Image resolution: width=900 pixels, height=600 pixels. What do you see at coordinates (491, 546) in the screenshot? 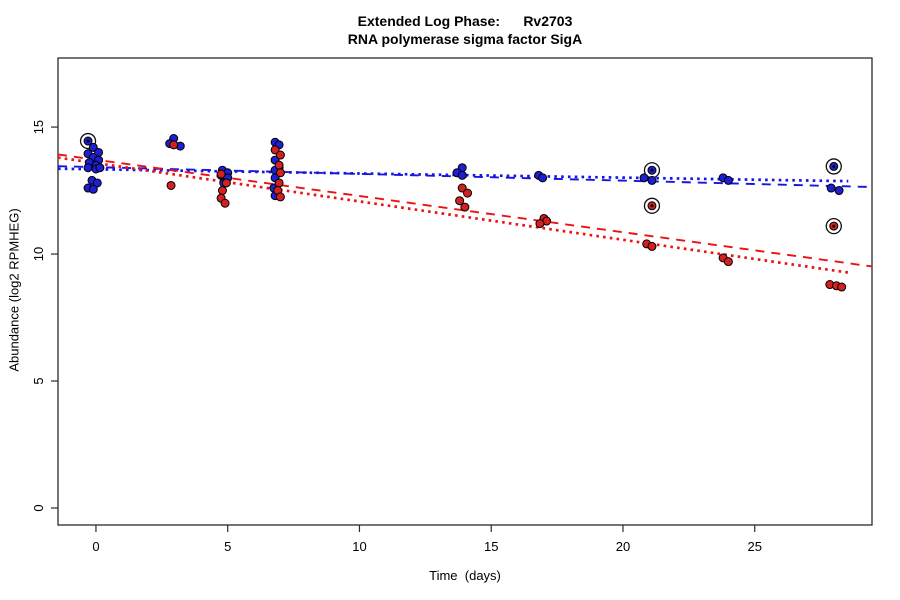
I see `x-tick-label: 15` at bounding box center [491, 546].